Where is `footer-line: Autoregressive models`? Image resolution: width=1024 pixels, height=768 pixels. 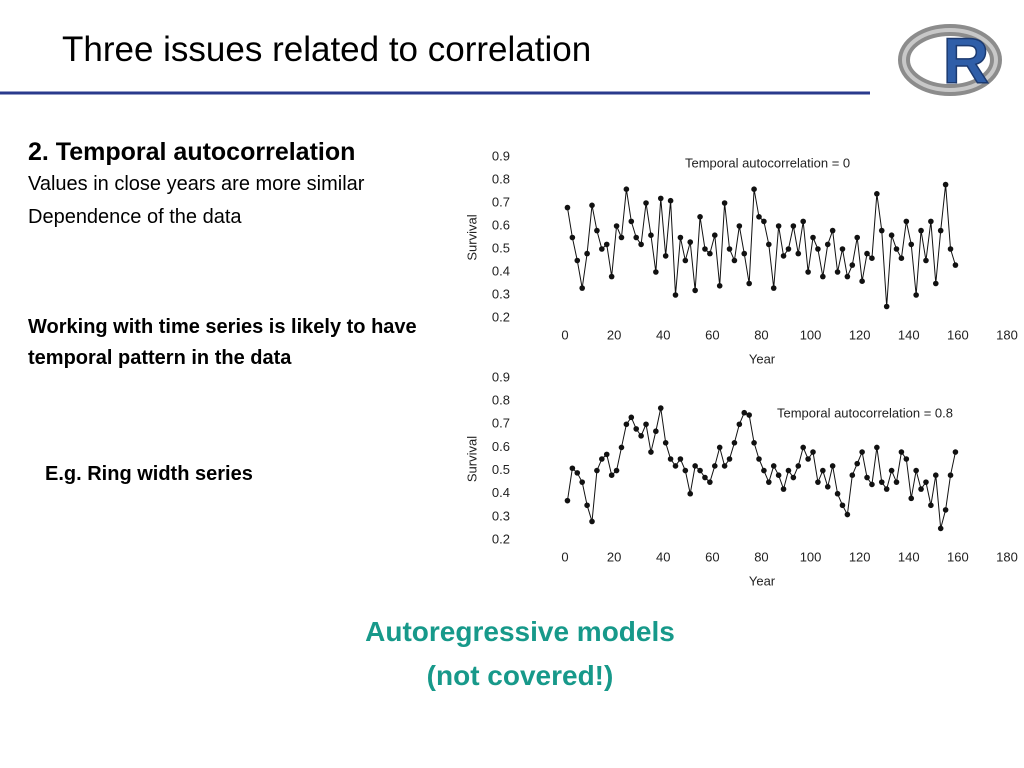
footer-line: Autoregressive models is located at coordinates (520, 631).